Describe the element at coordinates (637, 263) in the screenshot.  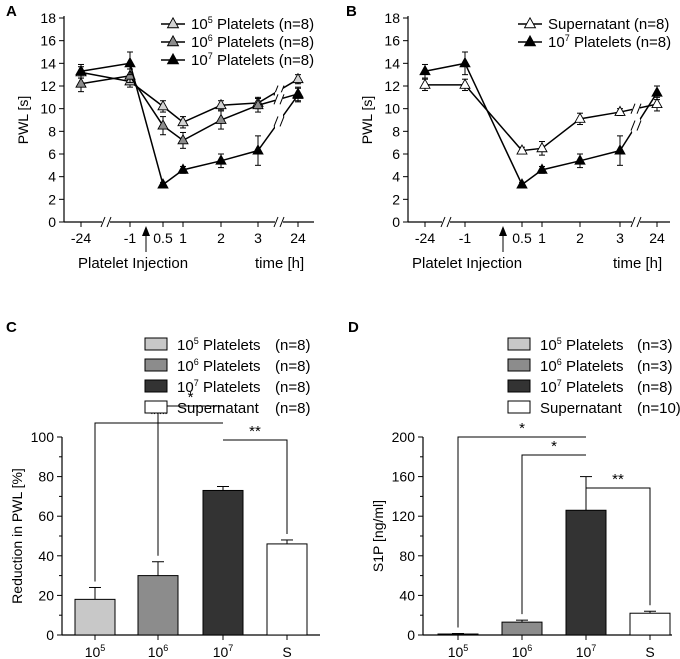
I see `x-axis-label: time [h]` at that location.